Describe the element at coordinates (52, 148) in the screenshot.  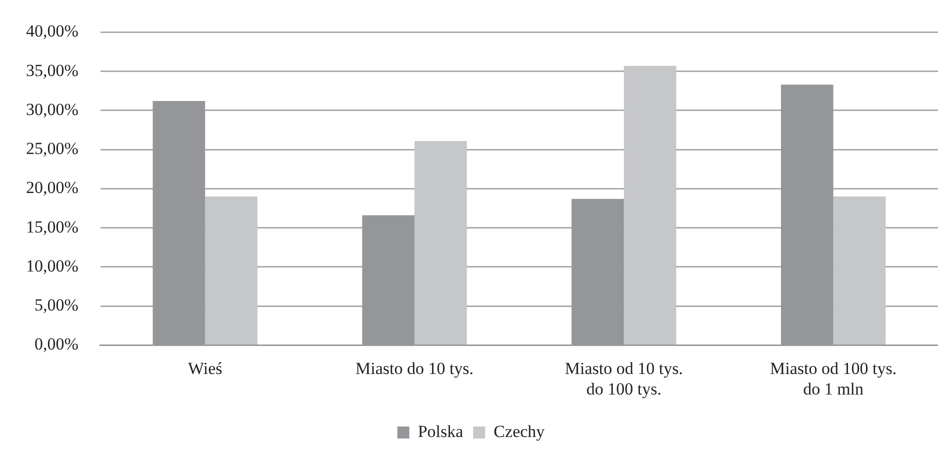
I see `y-tick-label: 25,00%` at that location.